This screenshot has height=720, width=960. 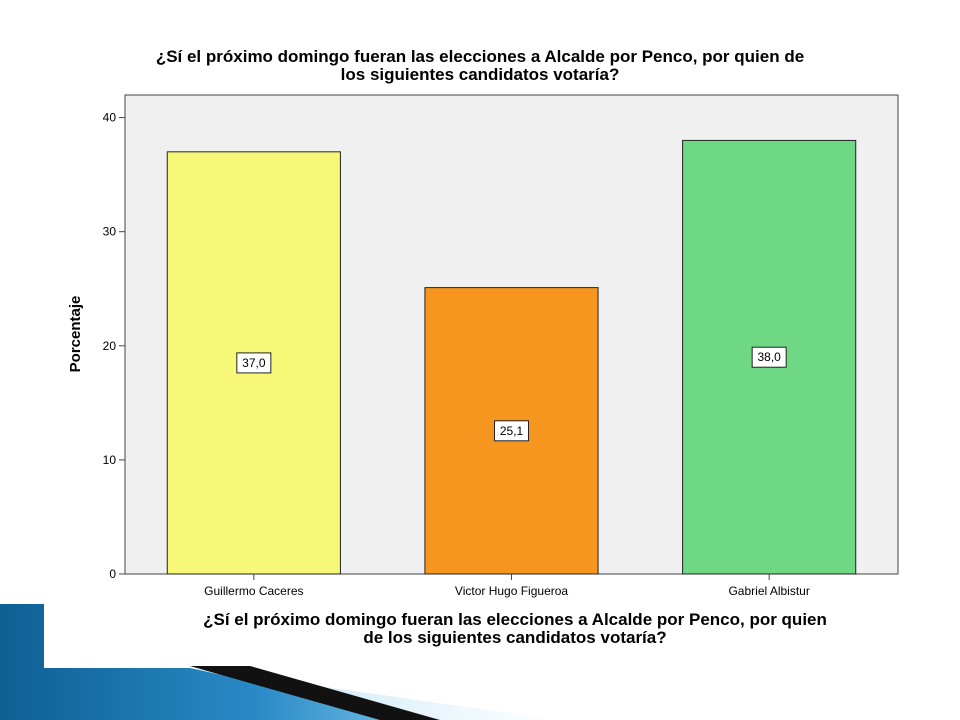 I want to click on y-tick-label: 30, so click(x=110, y=232).